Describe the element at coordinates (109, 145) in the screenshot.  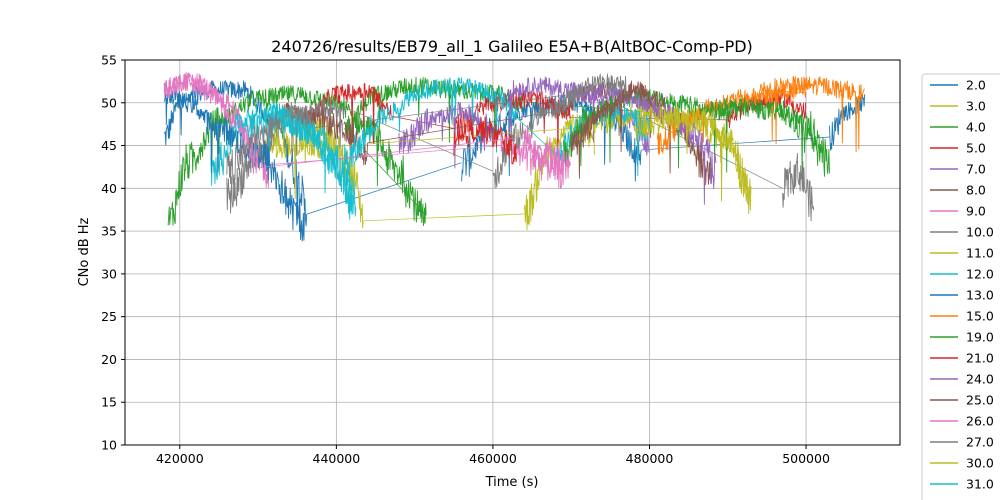
I see `y-tick-label: 45` at that location.